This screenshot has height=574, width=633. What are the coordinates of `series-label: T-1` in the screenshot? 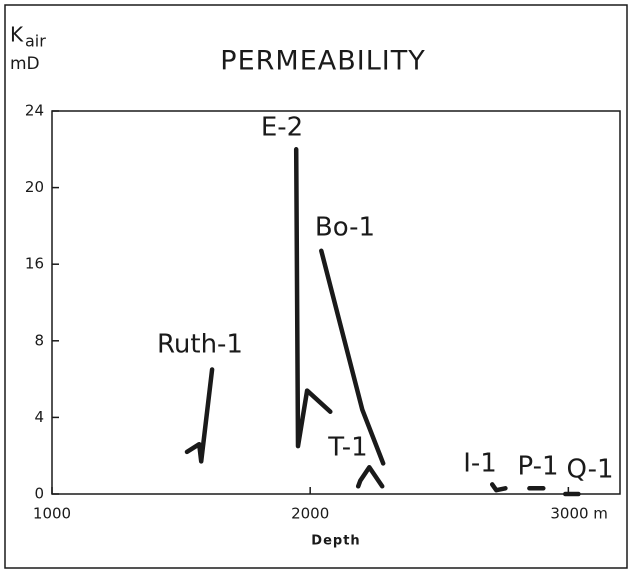 It's located at (347, 448).